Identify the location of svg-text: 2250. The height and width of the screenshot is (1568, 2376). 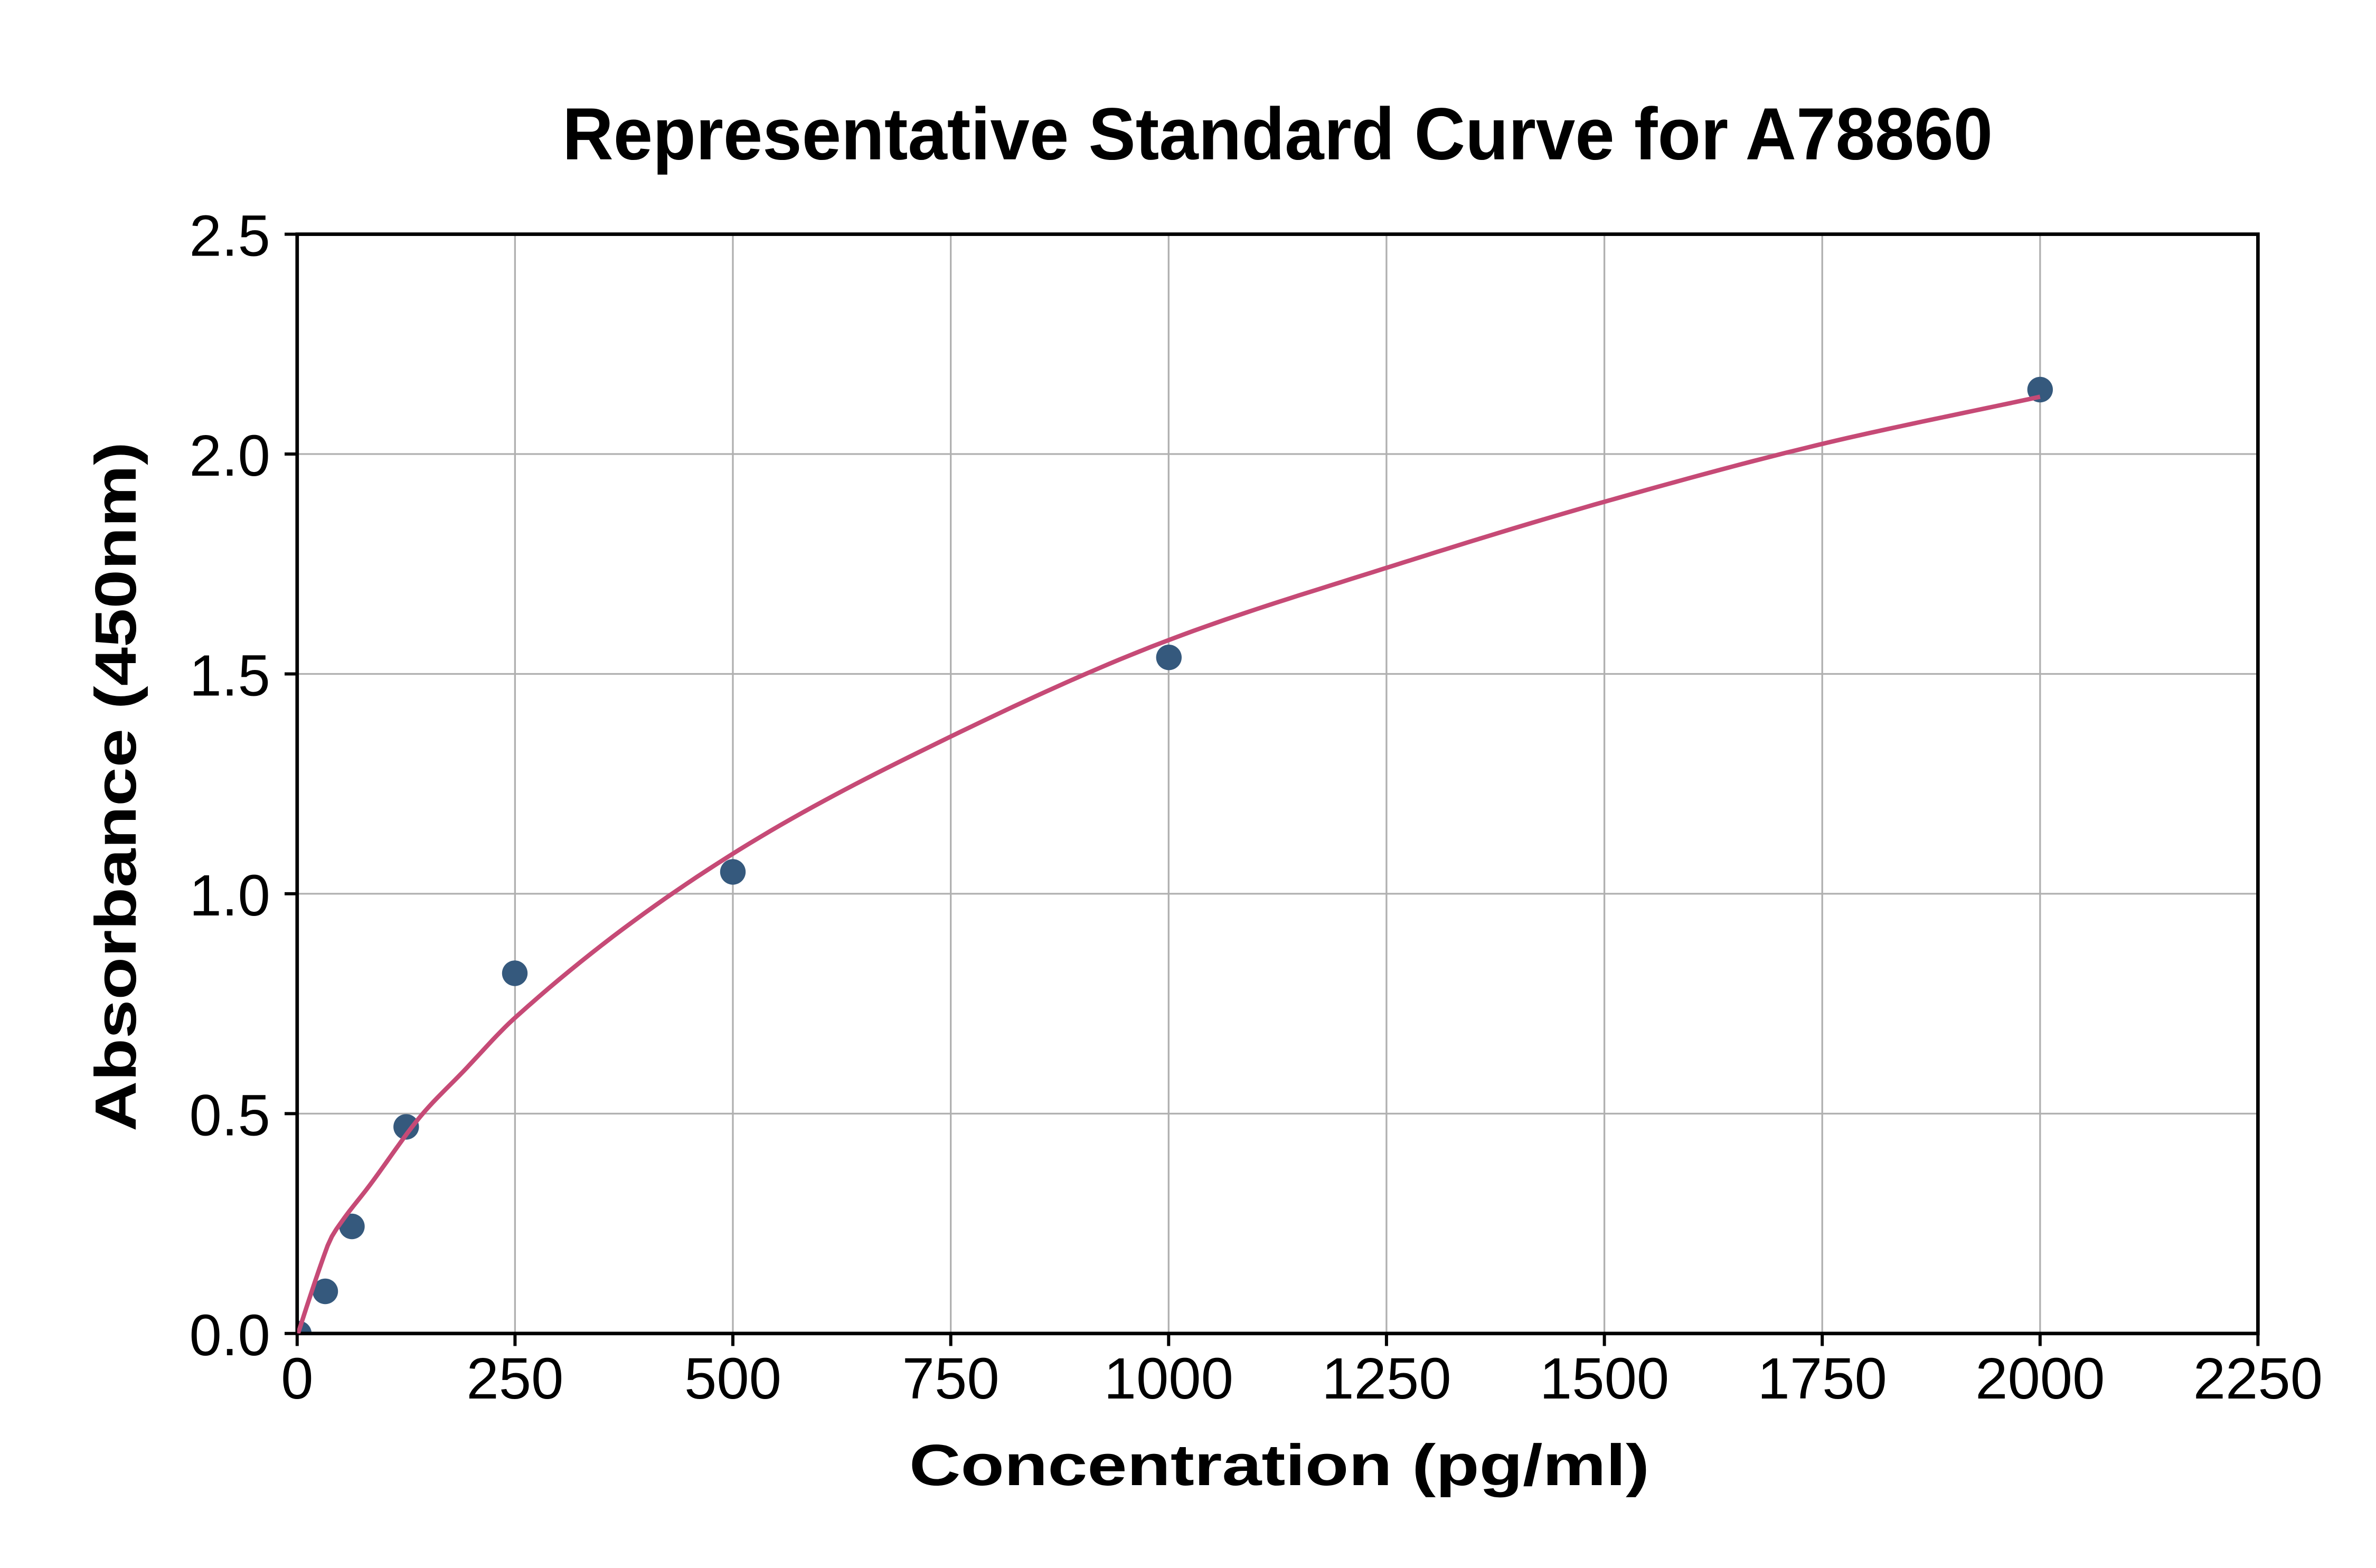
(2258, 1379).